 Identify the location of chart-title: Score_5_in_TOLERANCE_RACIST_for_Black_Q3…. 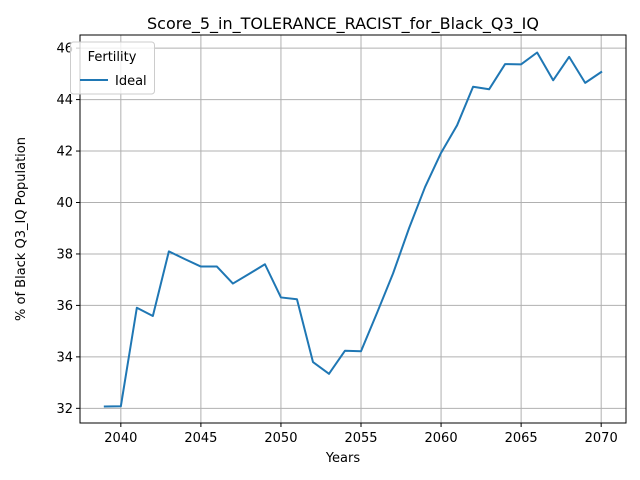
(343, 24).